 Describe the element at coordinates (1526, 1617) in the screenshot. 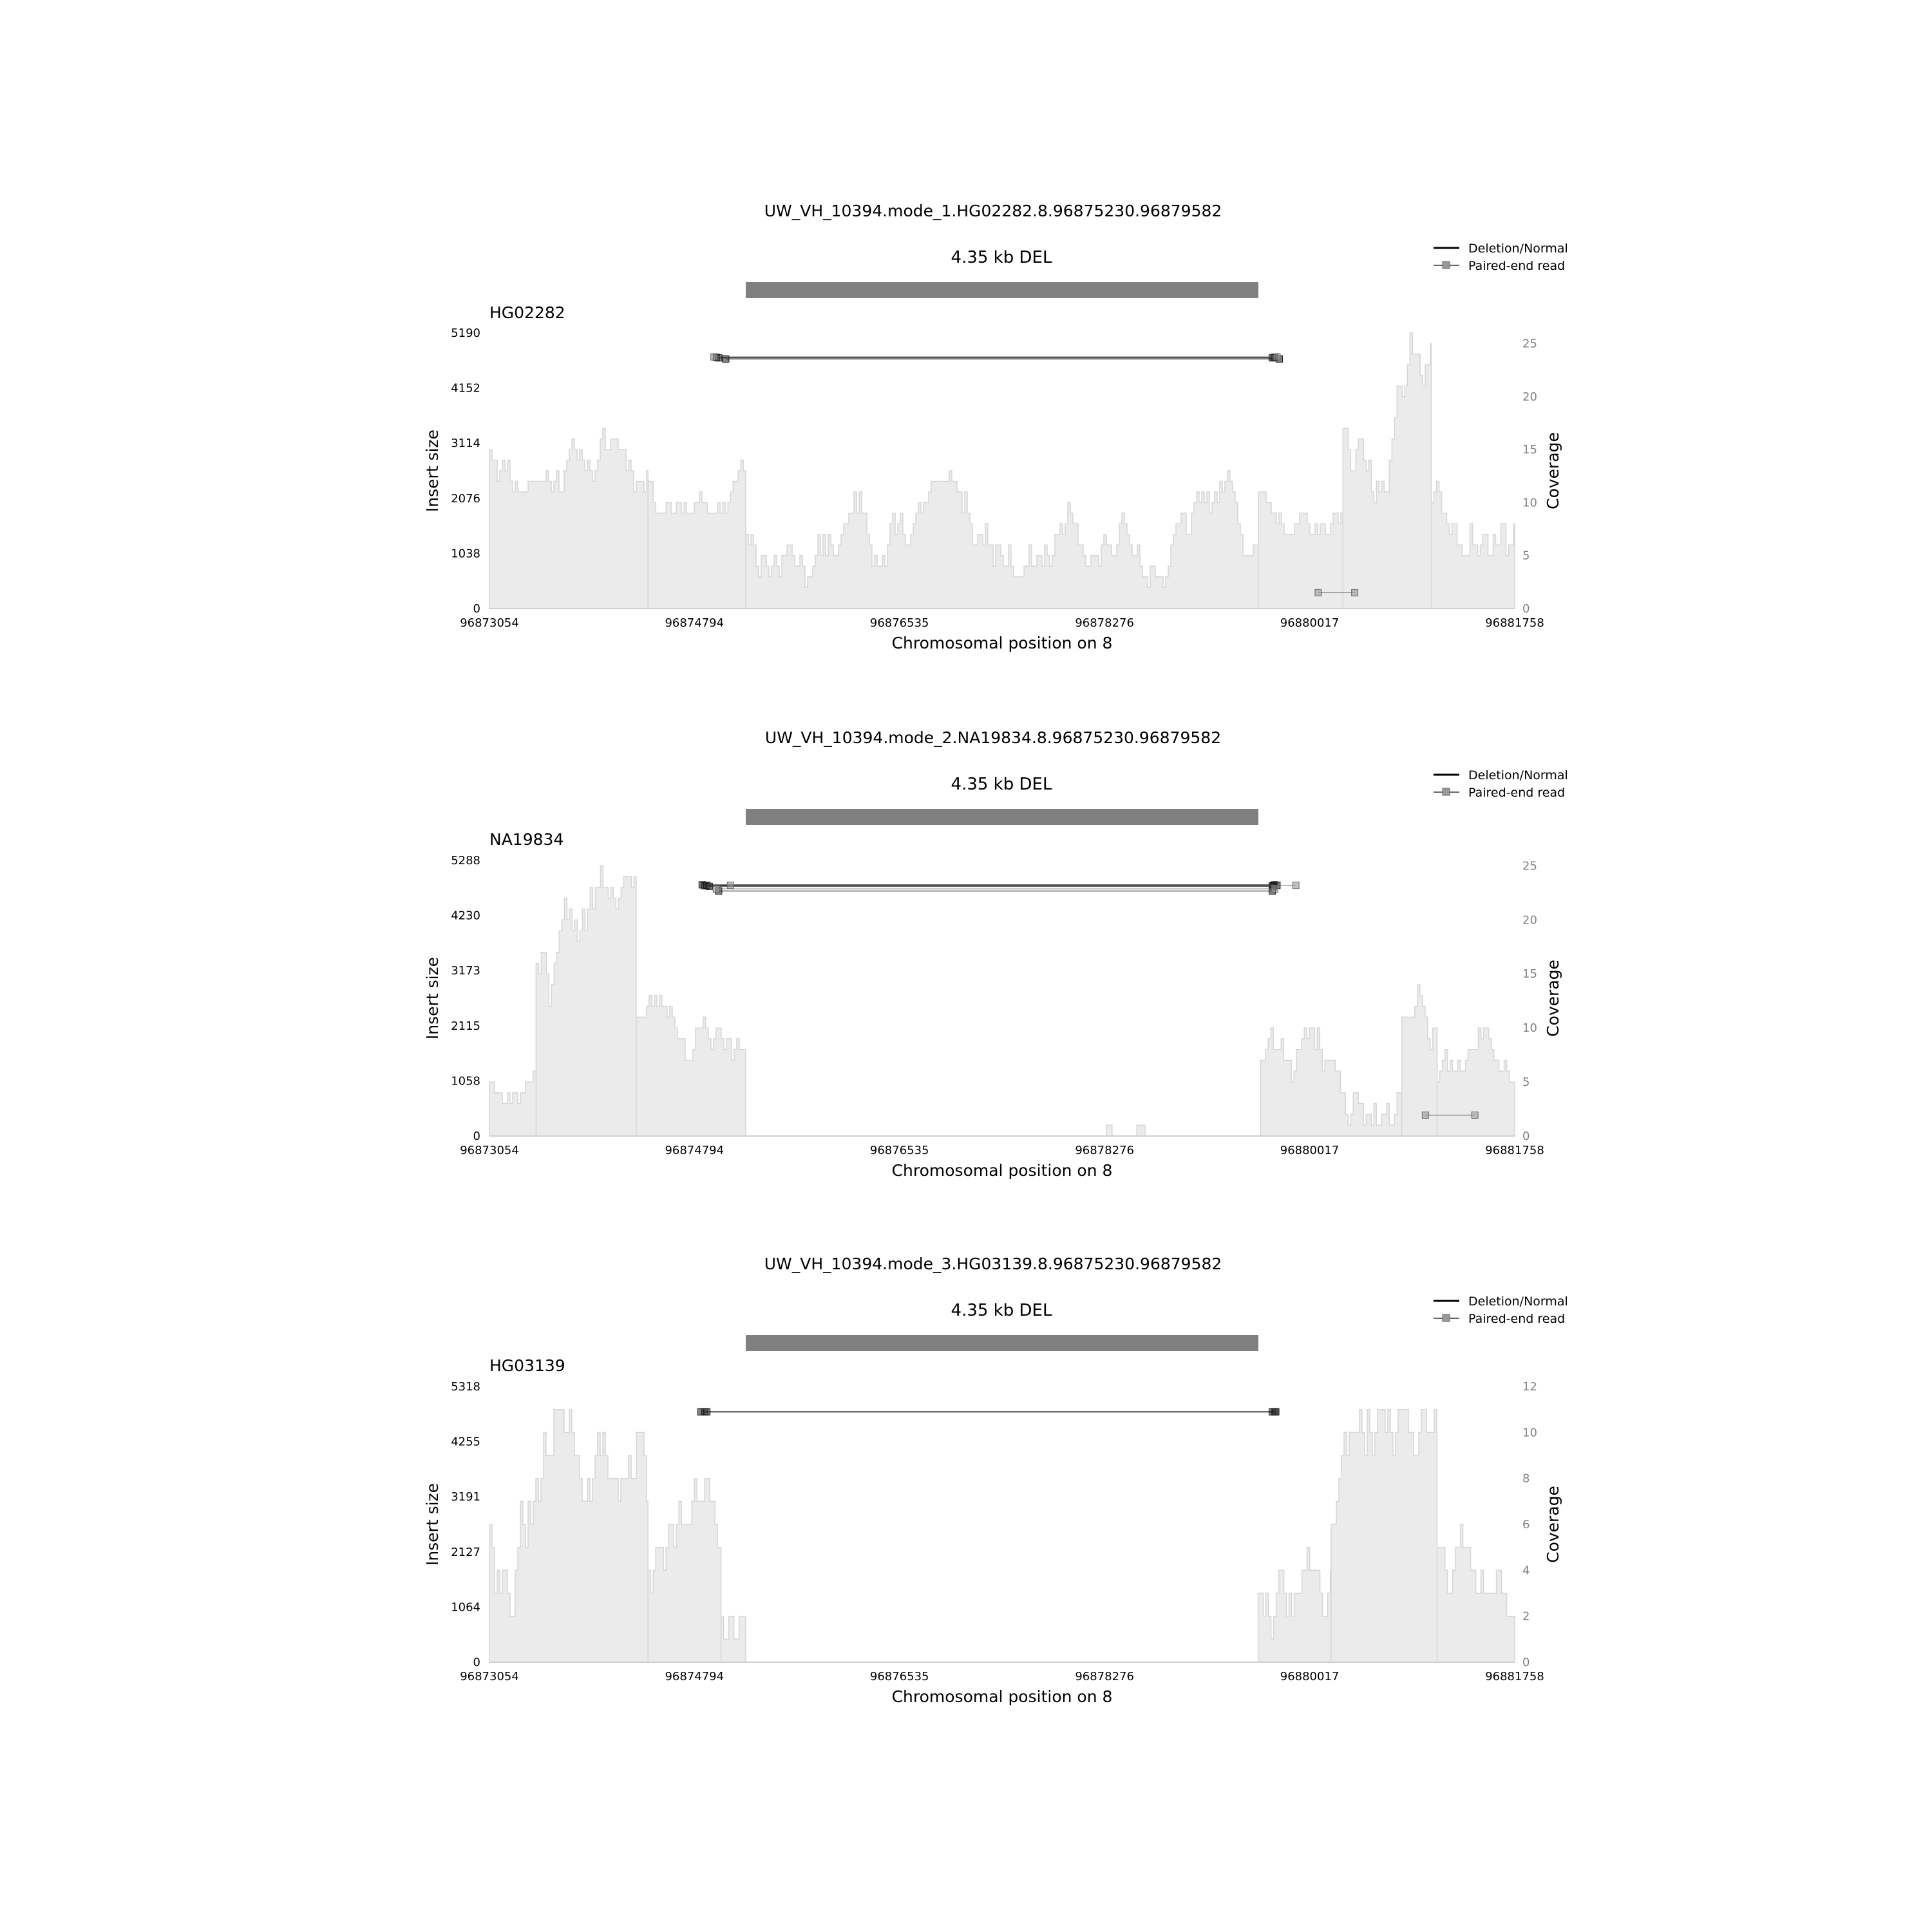

I see `y-tick-label-right: 2` at that location.